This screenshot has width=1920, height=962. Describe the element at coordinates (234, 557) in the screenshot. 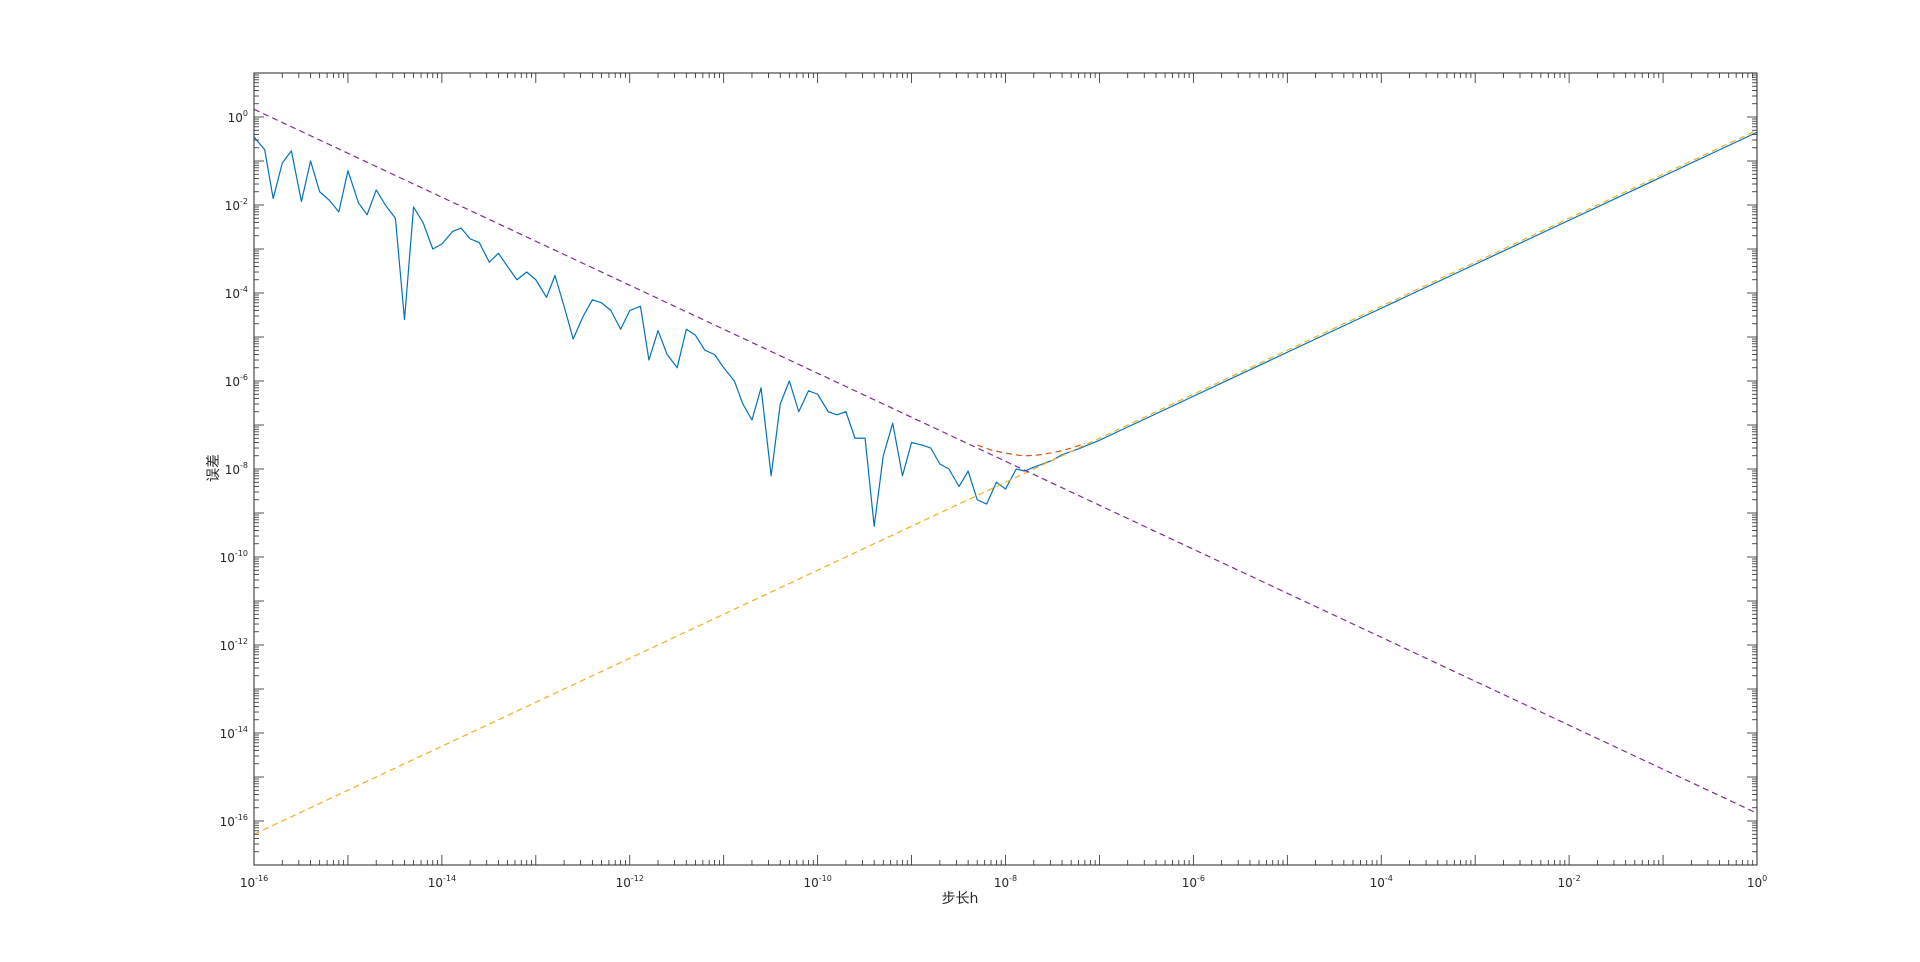

I see `y-tick-label: 10⁻¹⁰` at that location.